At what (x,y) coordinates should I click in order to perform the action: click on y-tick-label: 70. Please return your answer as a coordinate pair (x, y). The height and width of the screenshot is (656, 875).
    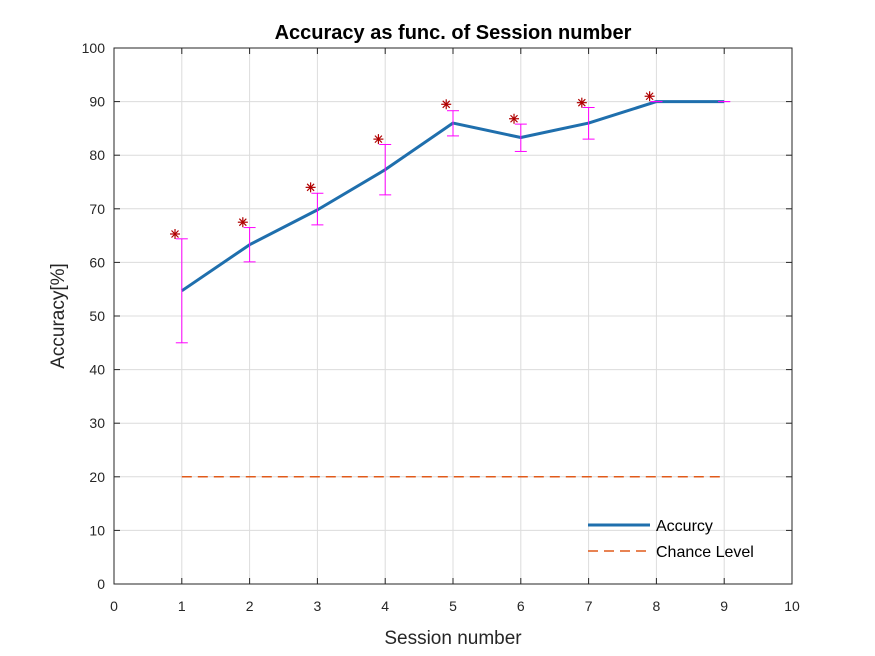
    Looking at the image, I should click on (97, 209).